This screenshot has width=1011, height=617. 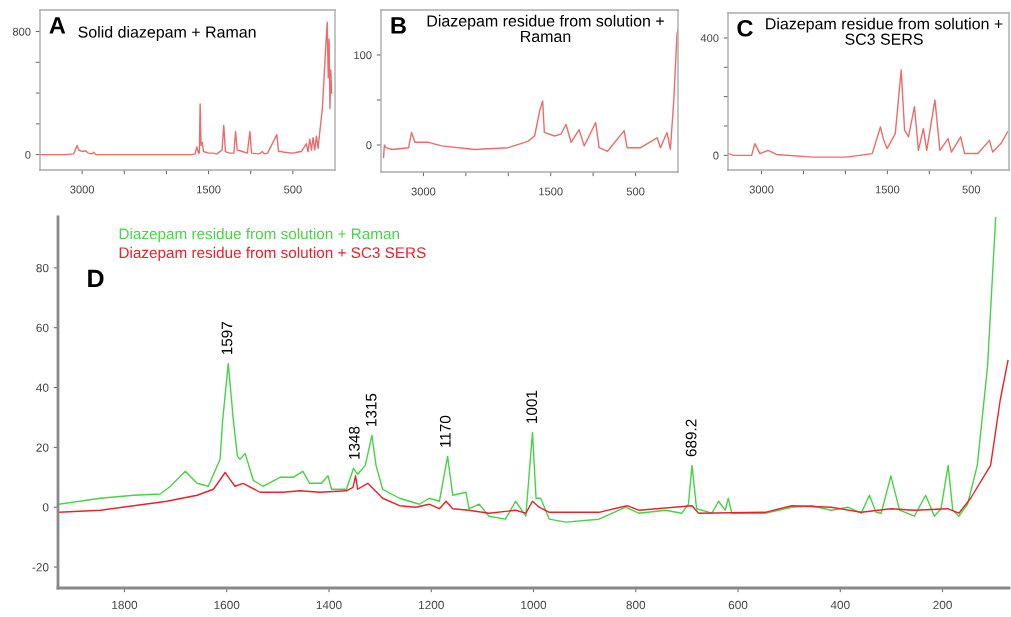 I want to click on y-tick-label: 40, so click(x=42, y=387).